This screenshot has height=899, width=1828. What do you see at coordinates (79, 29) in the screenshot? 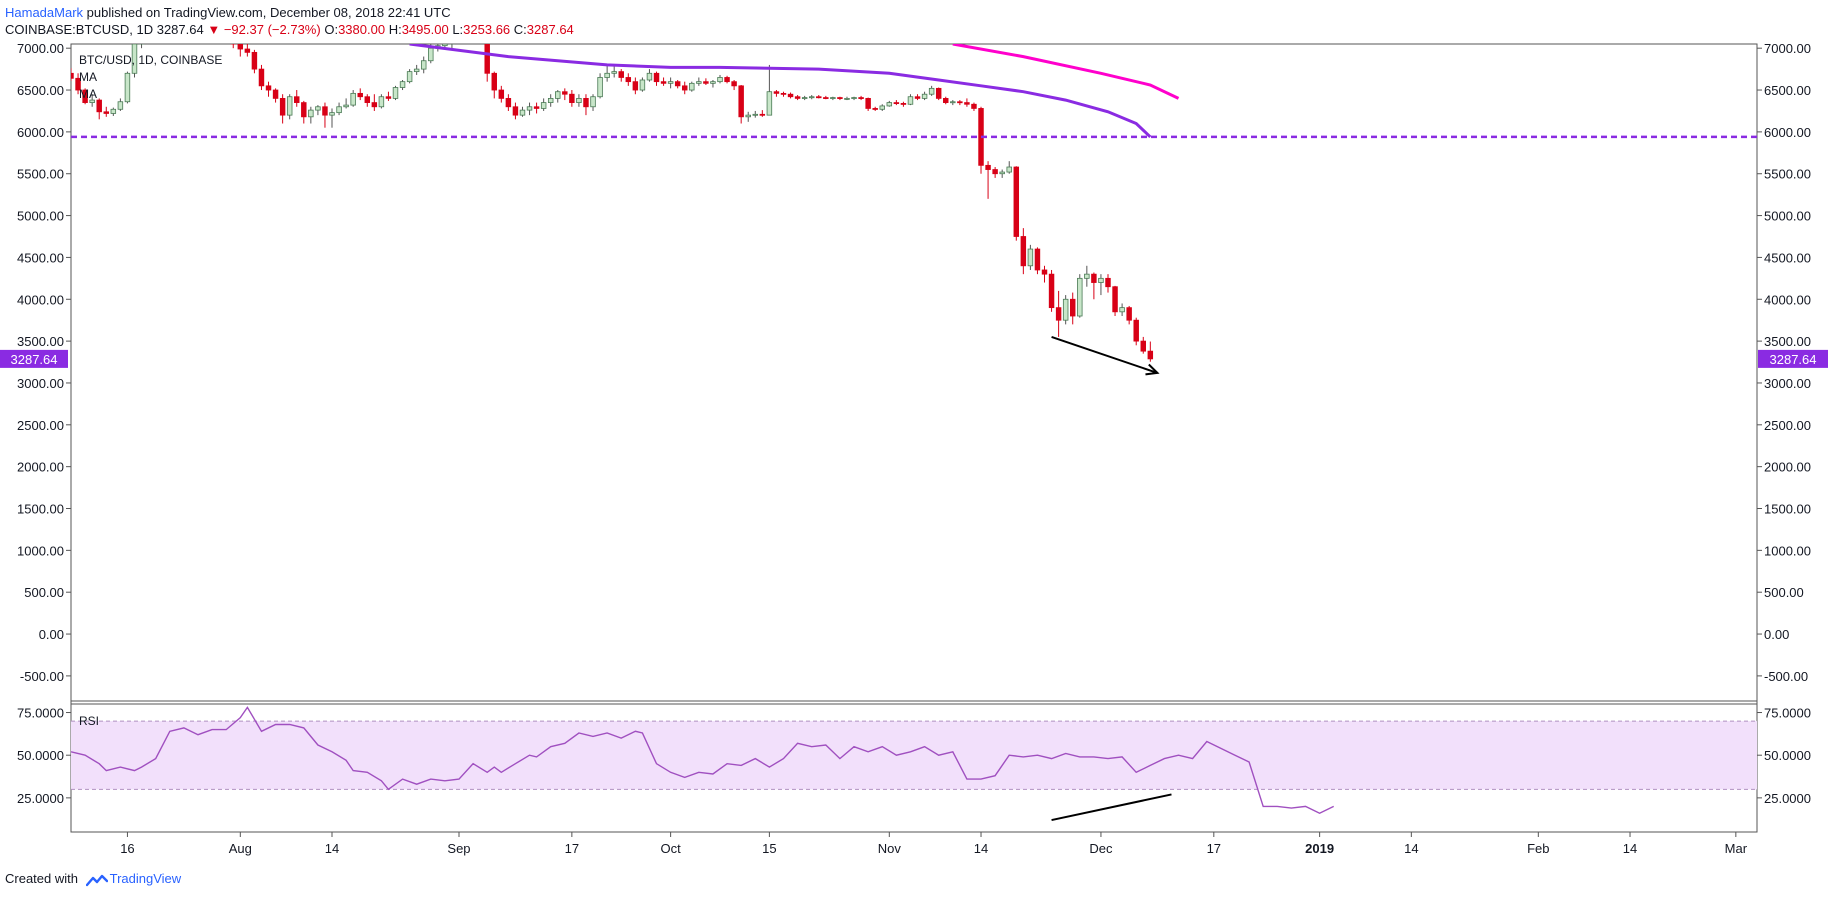
I see `symbol-line: COINBASE:BTCUSD, 1D` at bounding box center [79, 29].